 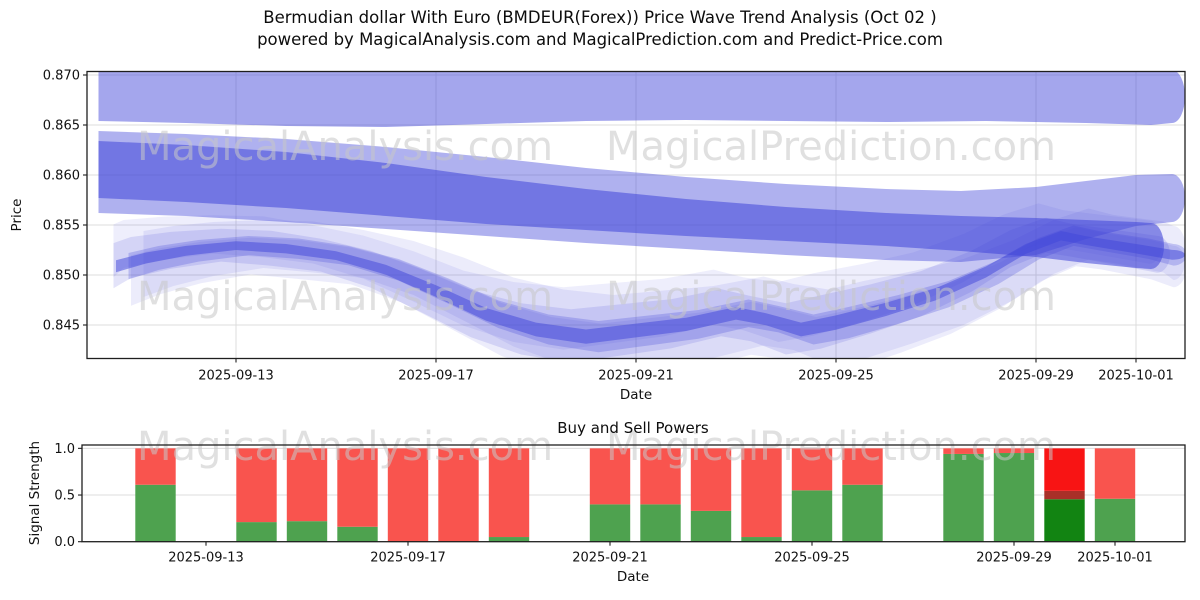 What do you see at coordinates (61, 76) in the screenshot?
I see `price-ytick-label: 0.870` at bounding box center [61, 76].